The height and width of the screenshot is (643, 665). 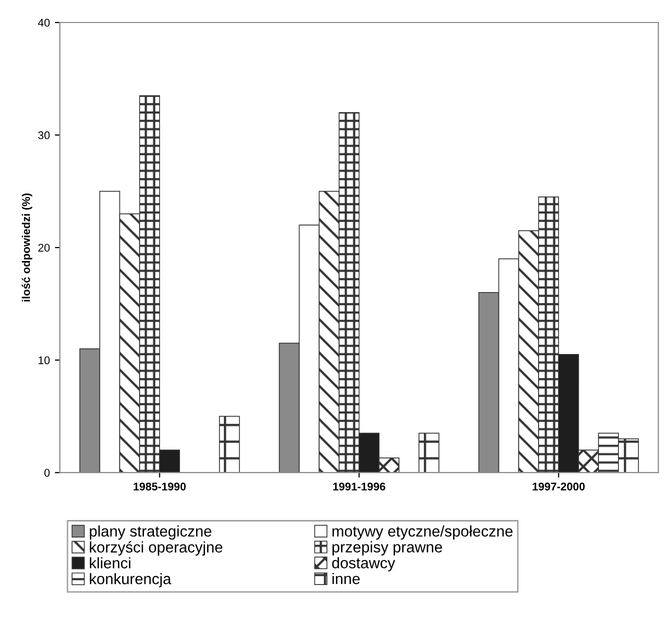 I want to click on x-tick-label: 1997-2000, so click(x=558, y=486).